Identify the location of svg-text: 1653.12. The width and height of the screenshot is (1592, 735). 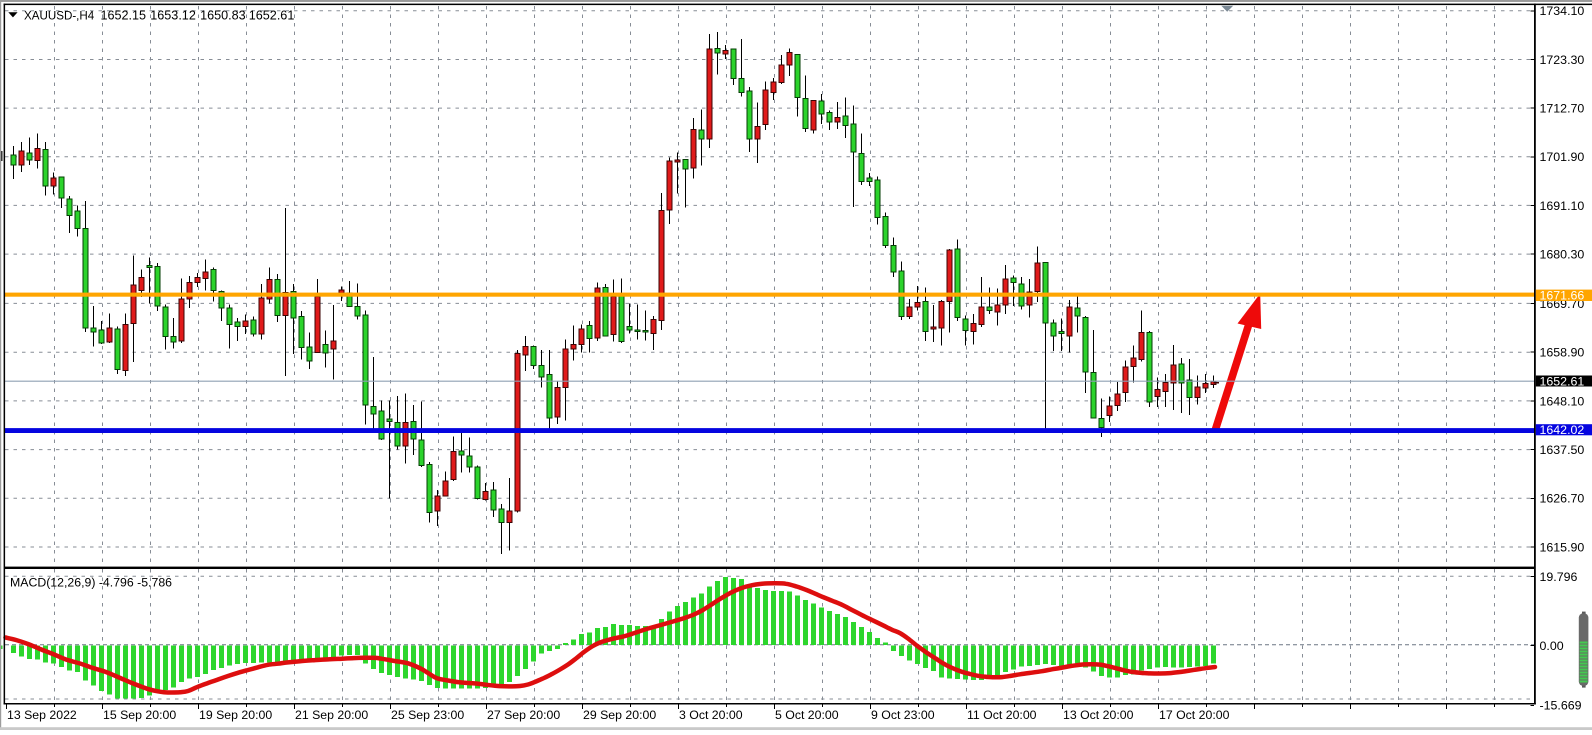
(173, 15).